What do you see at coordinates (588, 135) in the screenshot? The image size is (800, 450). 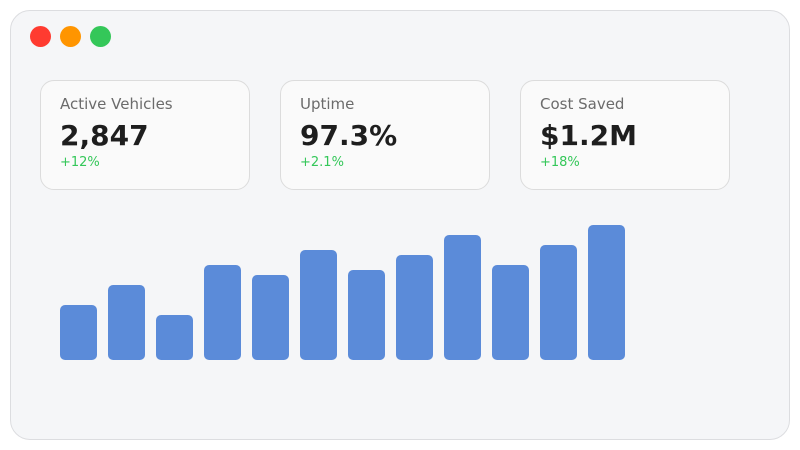 I see `stat-value: $1.2M` at bounding box center [588, 135].